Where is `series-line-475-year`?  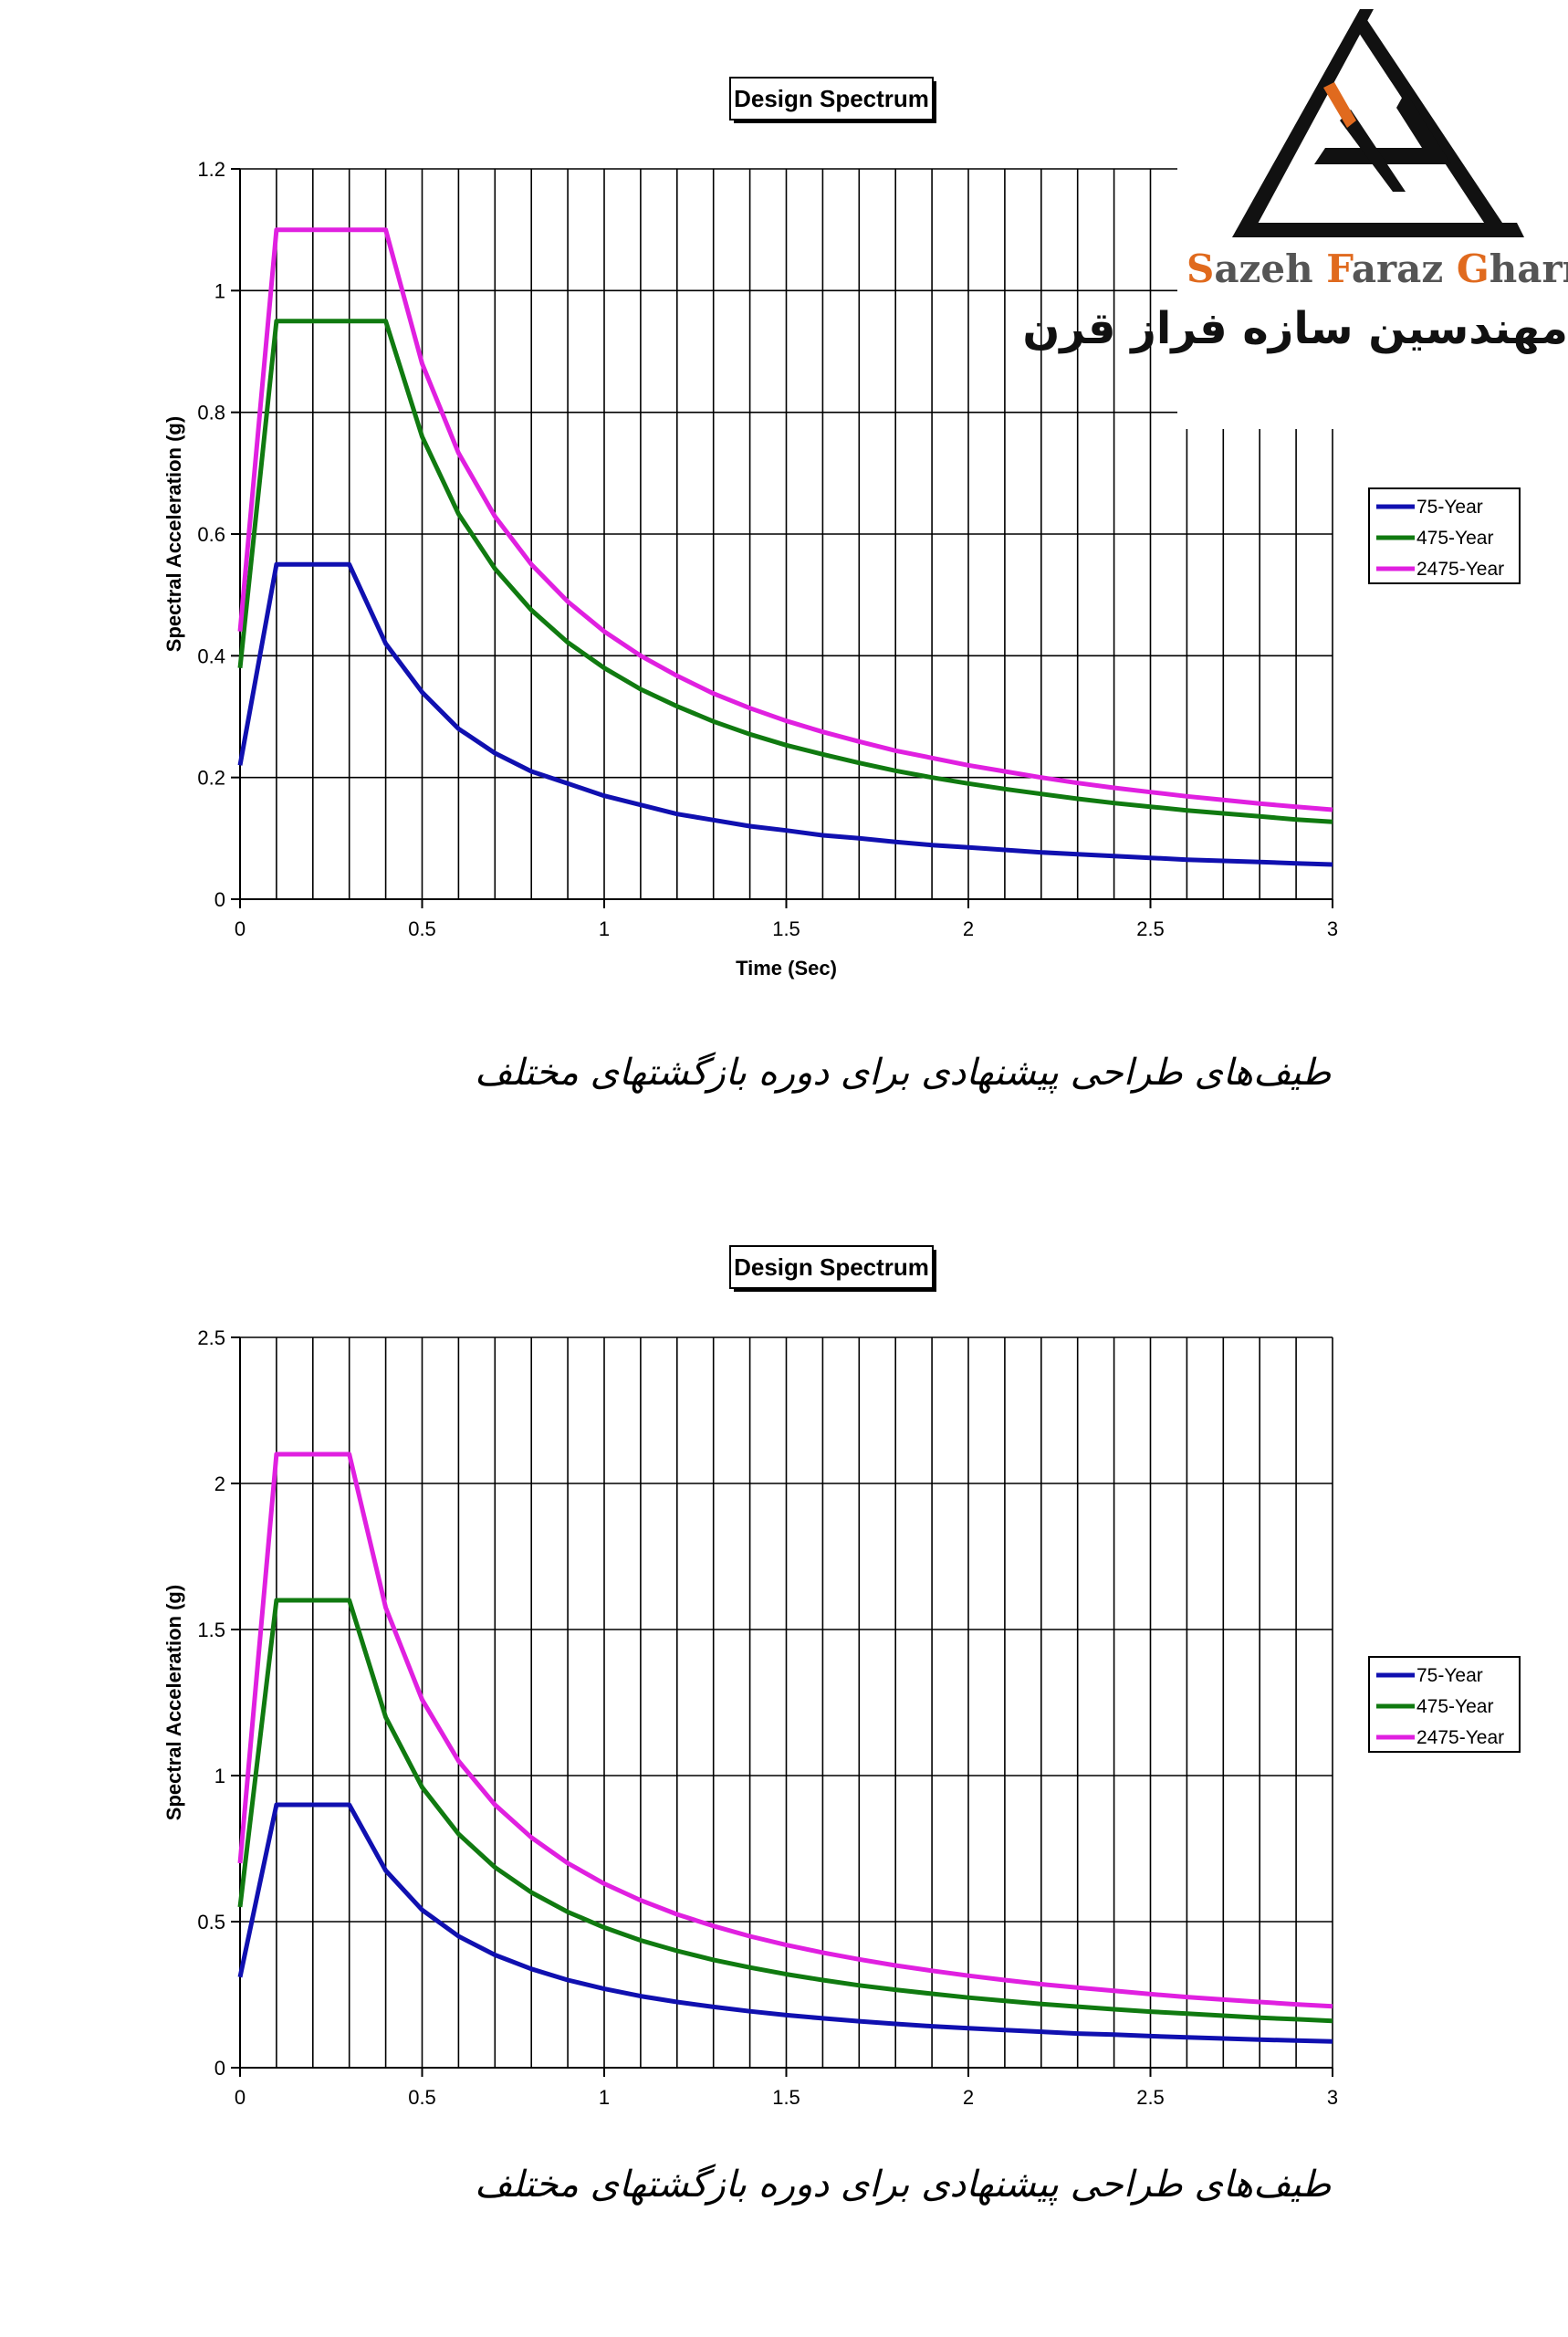
series-line-475-year is located at coordinates (785, 1811).